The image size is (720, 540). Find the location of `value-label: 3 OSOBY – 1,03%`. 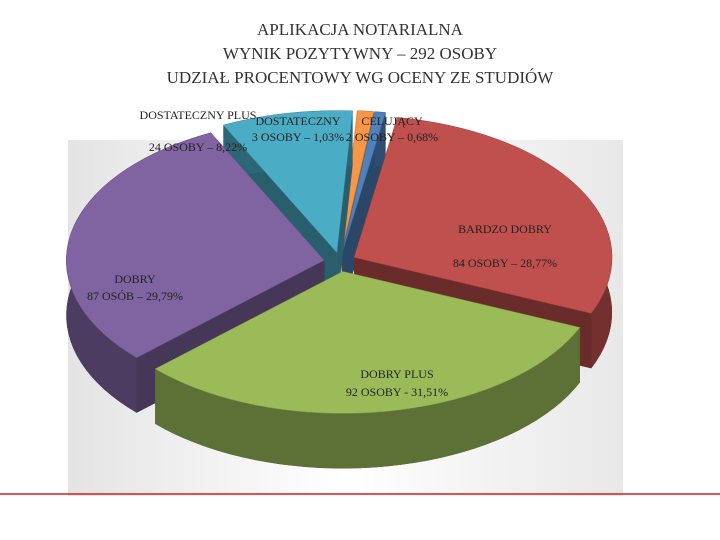

value-label: 3 OSOBY – 1,03% is located at coordinates (298, 137).